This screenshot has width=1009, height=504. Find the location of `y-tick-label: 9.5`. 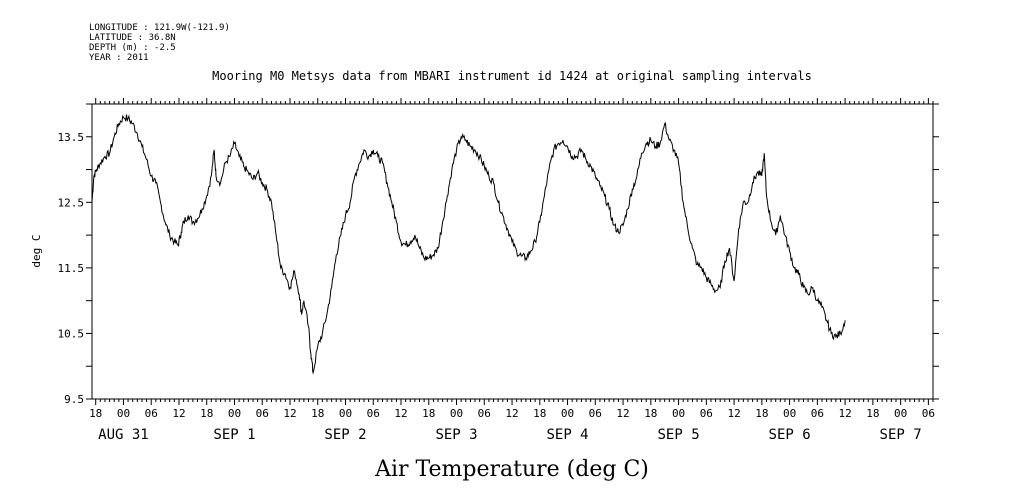

y-tick-label: 9.5 is located at coordinates (74, 399).